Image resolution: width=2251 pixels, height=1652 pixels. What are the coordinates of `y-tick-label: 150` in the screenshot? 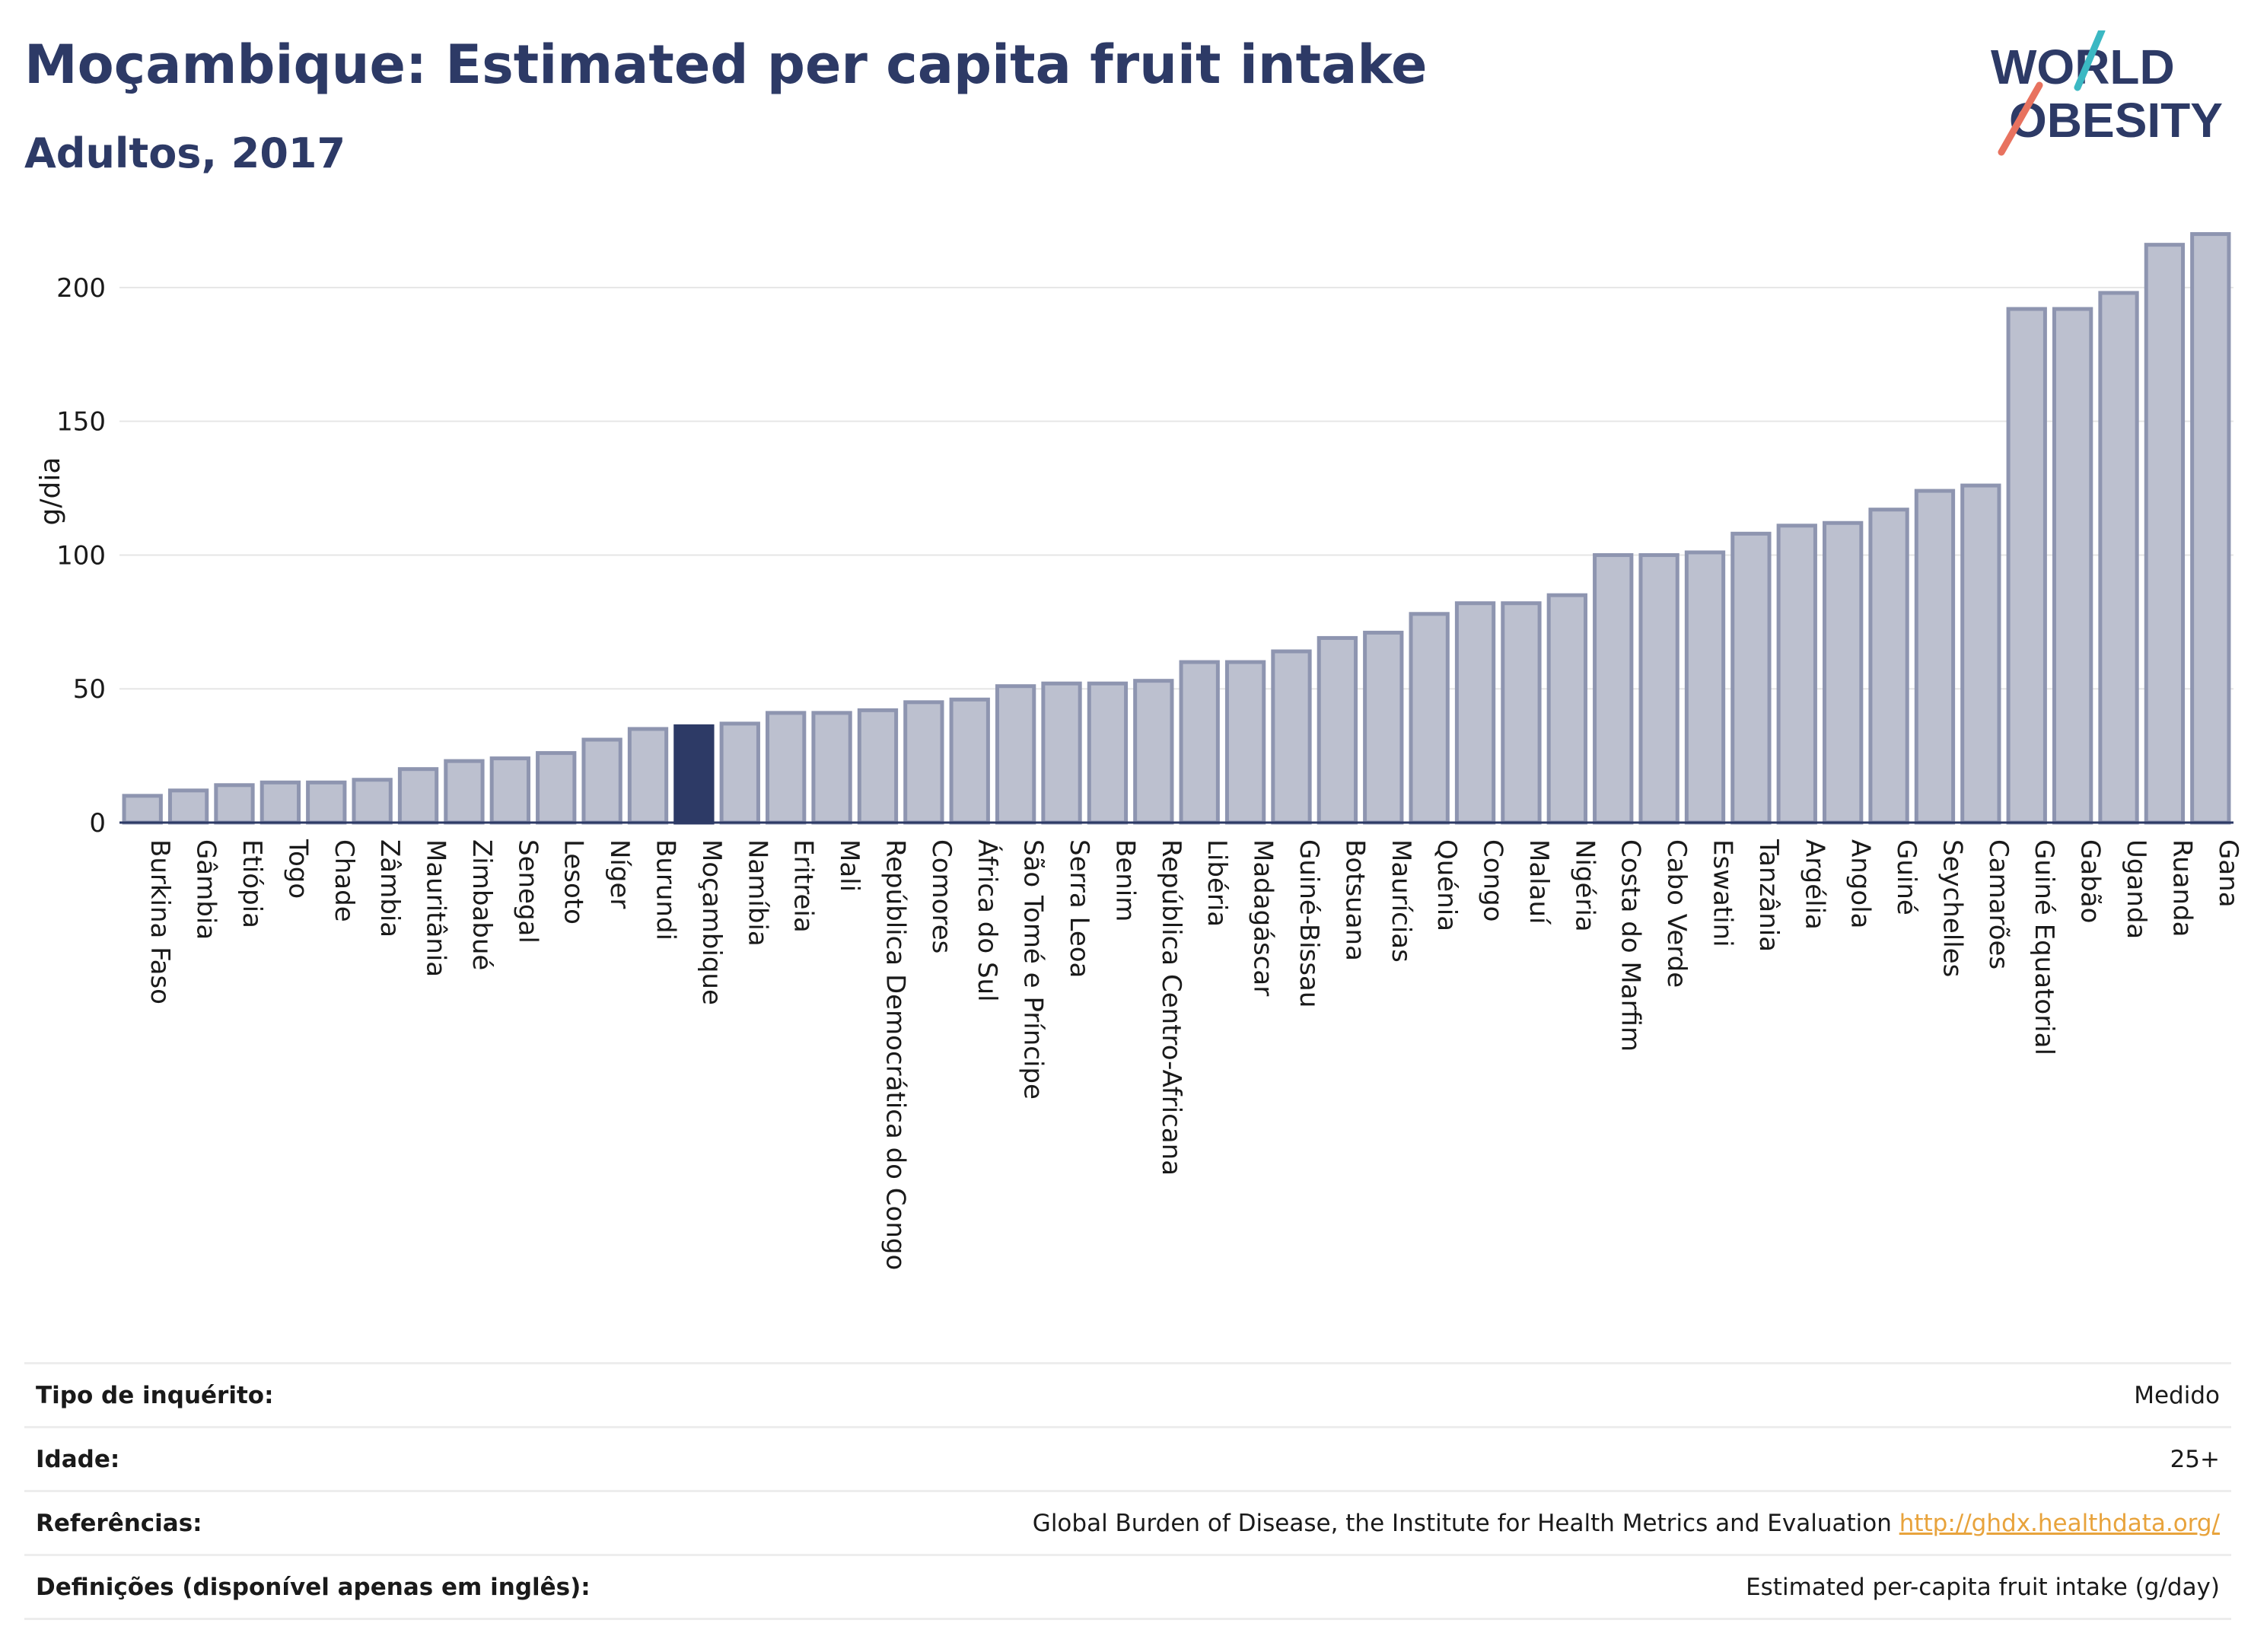 It's located at (81, 422).